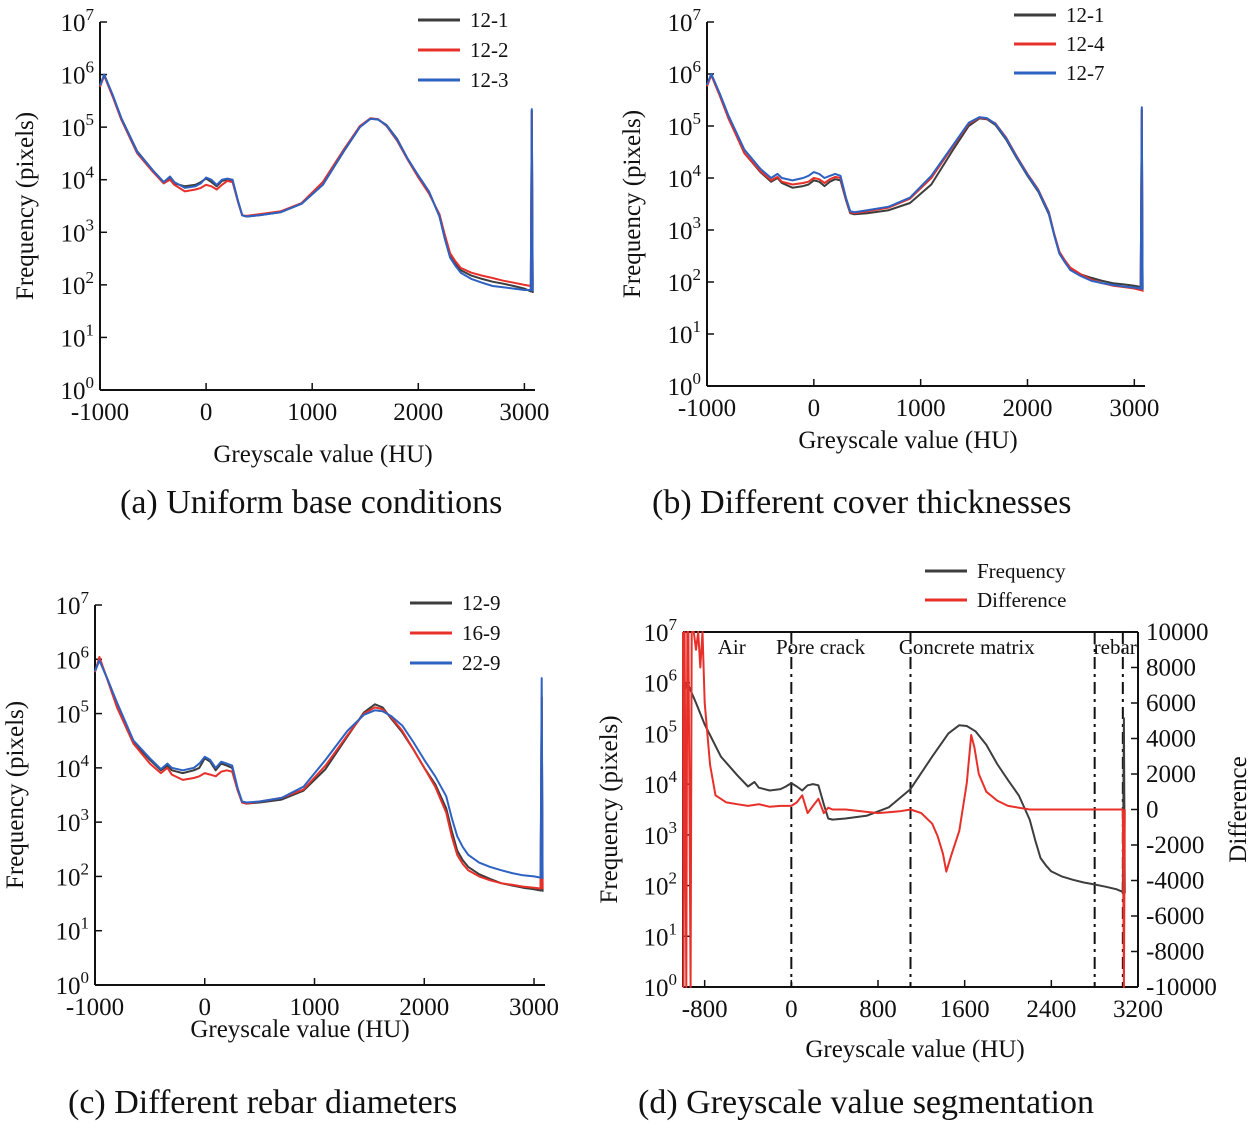 Image resolution: width=1255 pixels, height=1133 pixels. What do you see at coordinates (866, 1102) in the screenshot?
I see `caption-d: (d) Greyscale value segmentation` at bounding box center [866, 1102].